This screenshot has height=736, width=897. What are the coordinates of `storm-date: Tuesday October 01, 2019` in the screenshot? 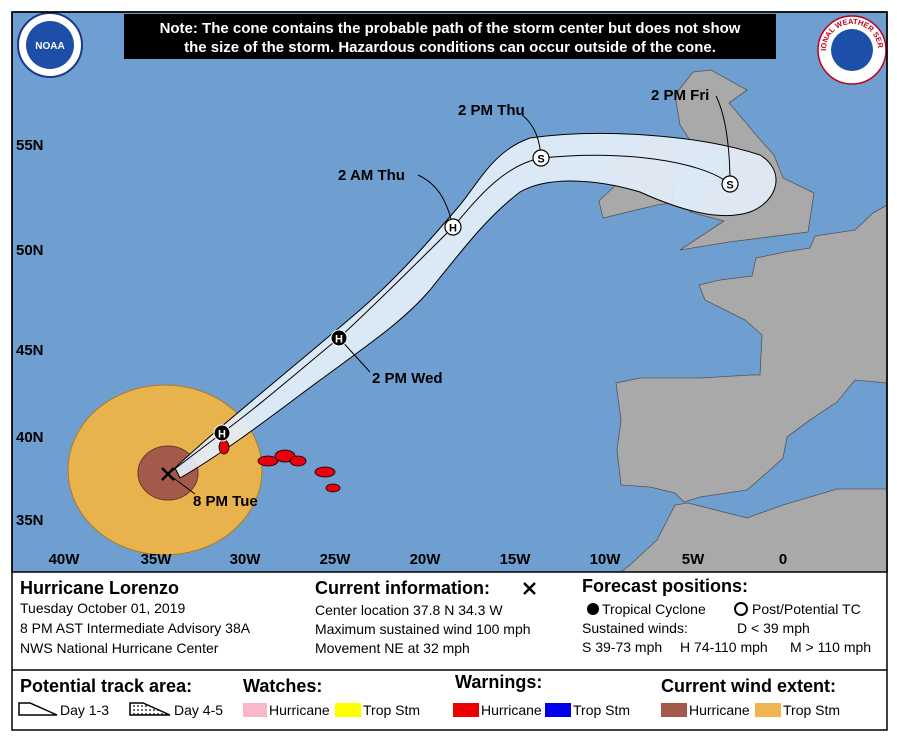 It's located at (102, 608).